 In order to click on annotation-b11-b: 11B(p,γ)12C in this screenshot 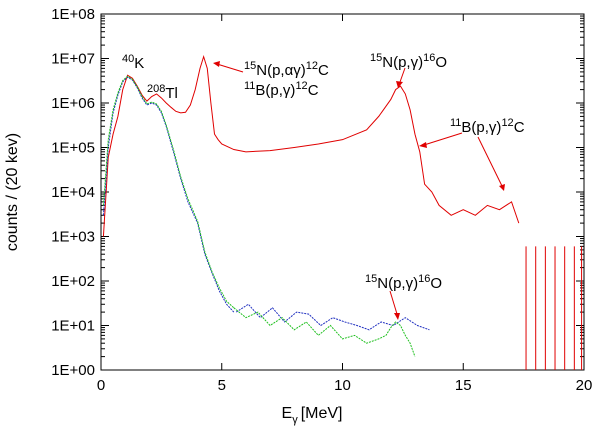, I will do `click(487, 126)`.